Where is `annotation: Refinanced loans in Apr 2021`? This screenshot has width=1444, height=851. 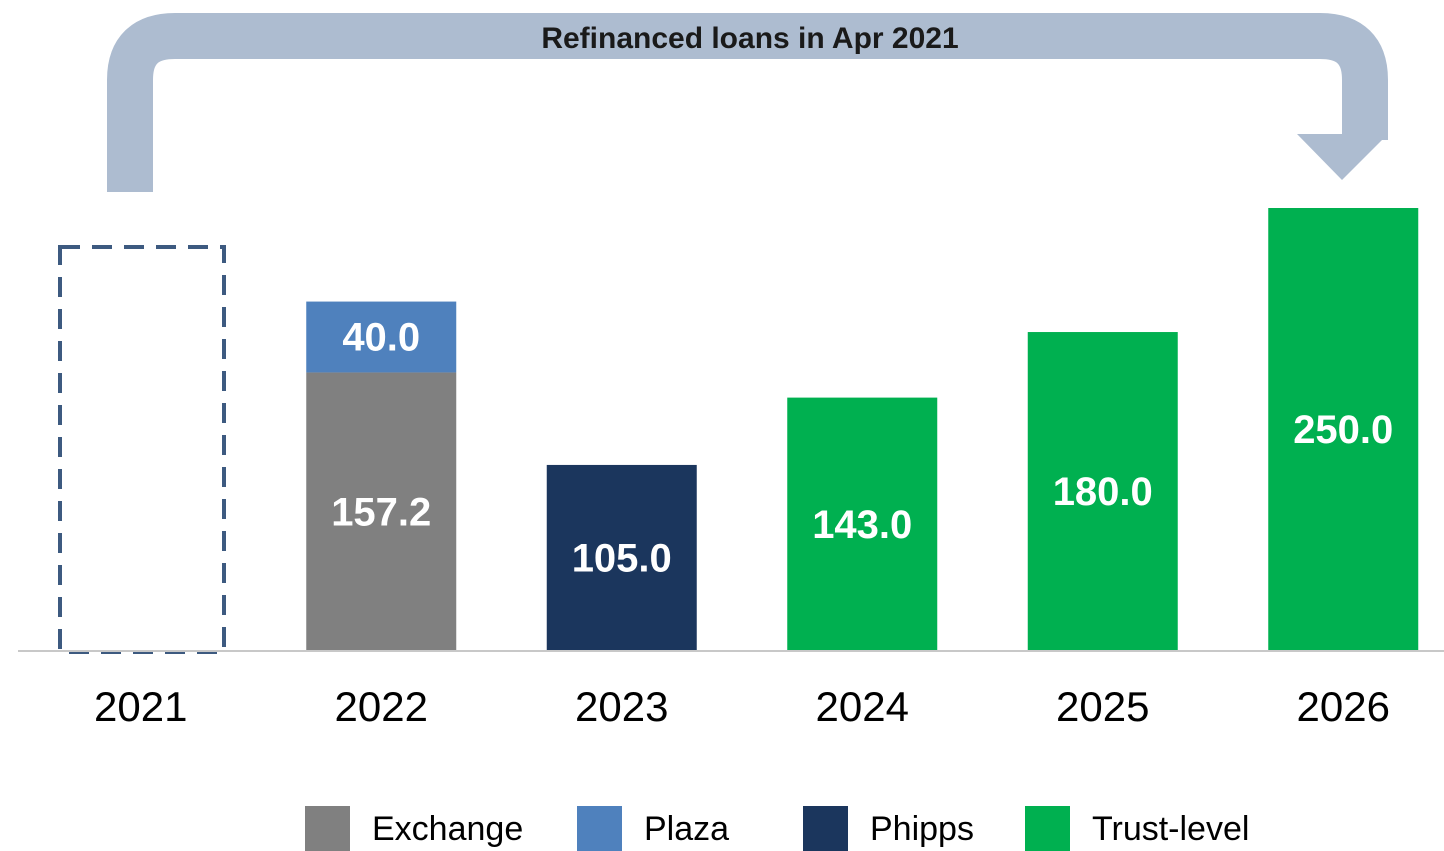 annotation: Refinanced loans in Apr 2021 is located at coordinates (749, 38).